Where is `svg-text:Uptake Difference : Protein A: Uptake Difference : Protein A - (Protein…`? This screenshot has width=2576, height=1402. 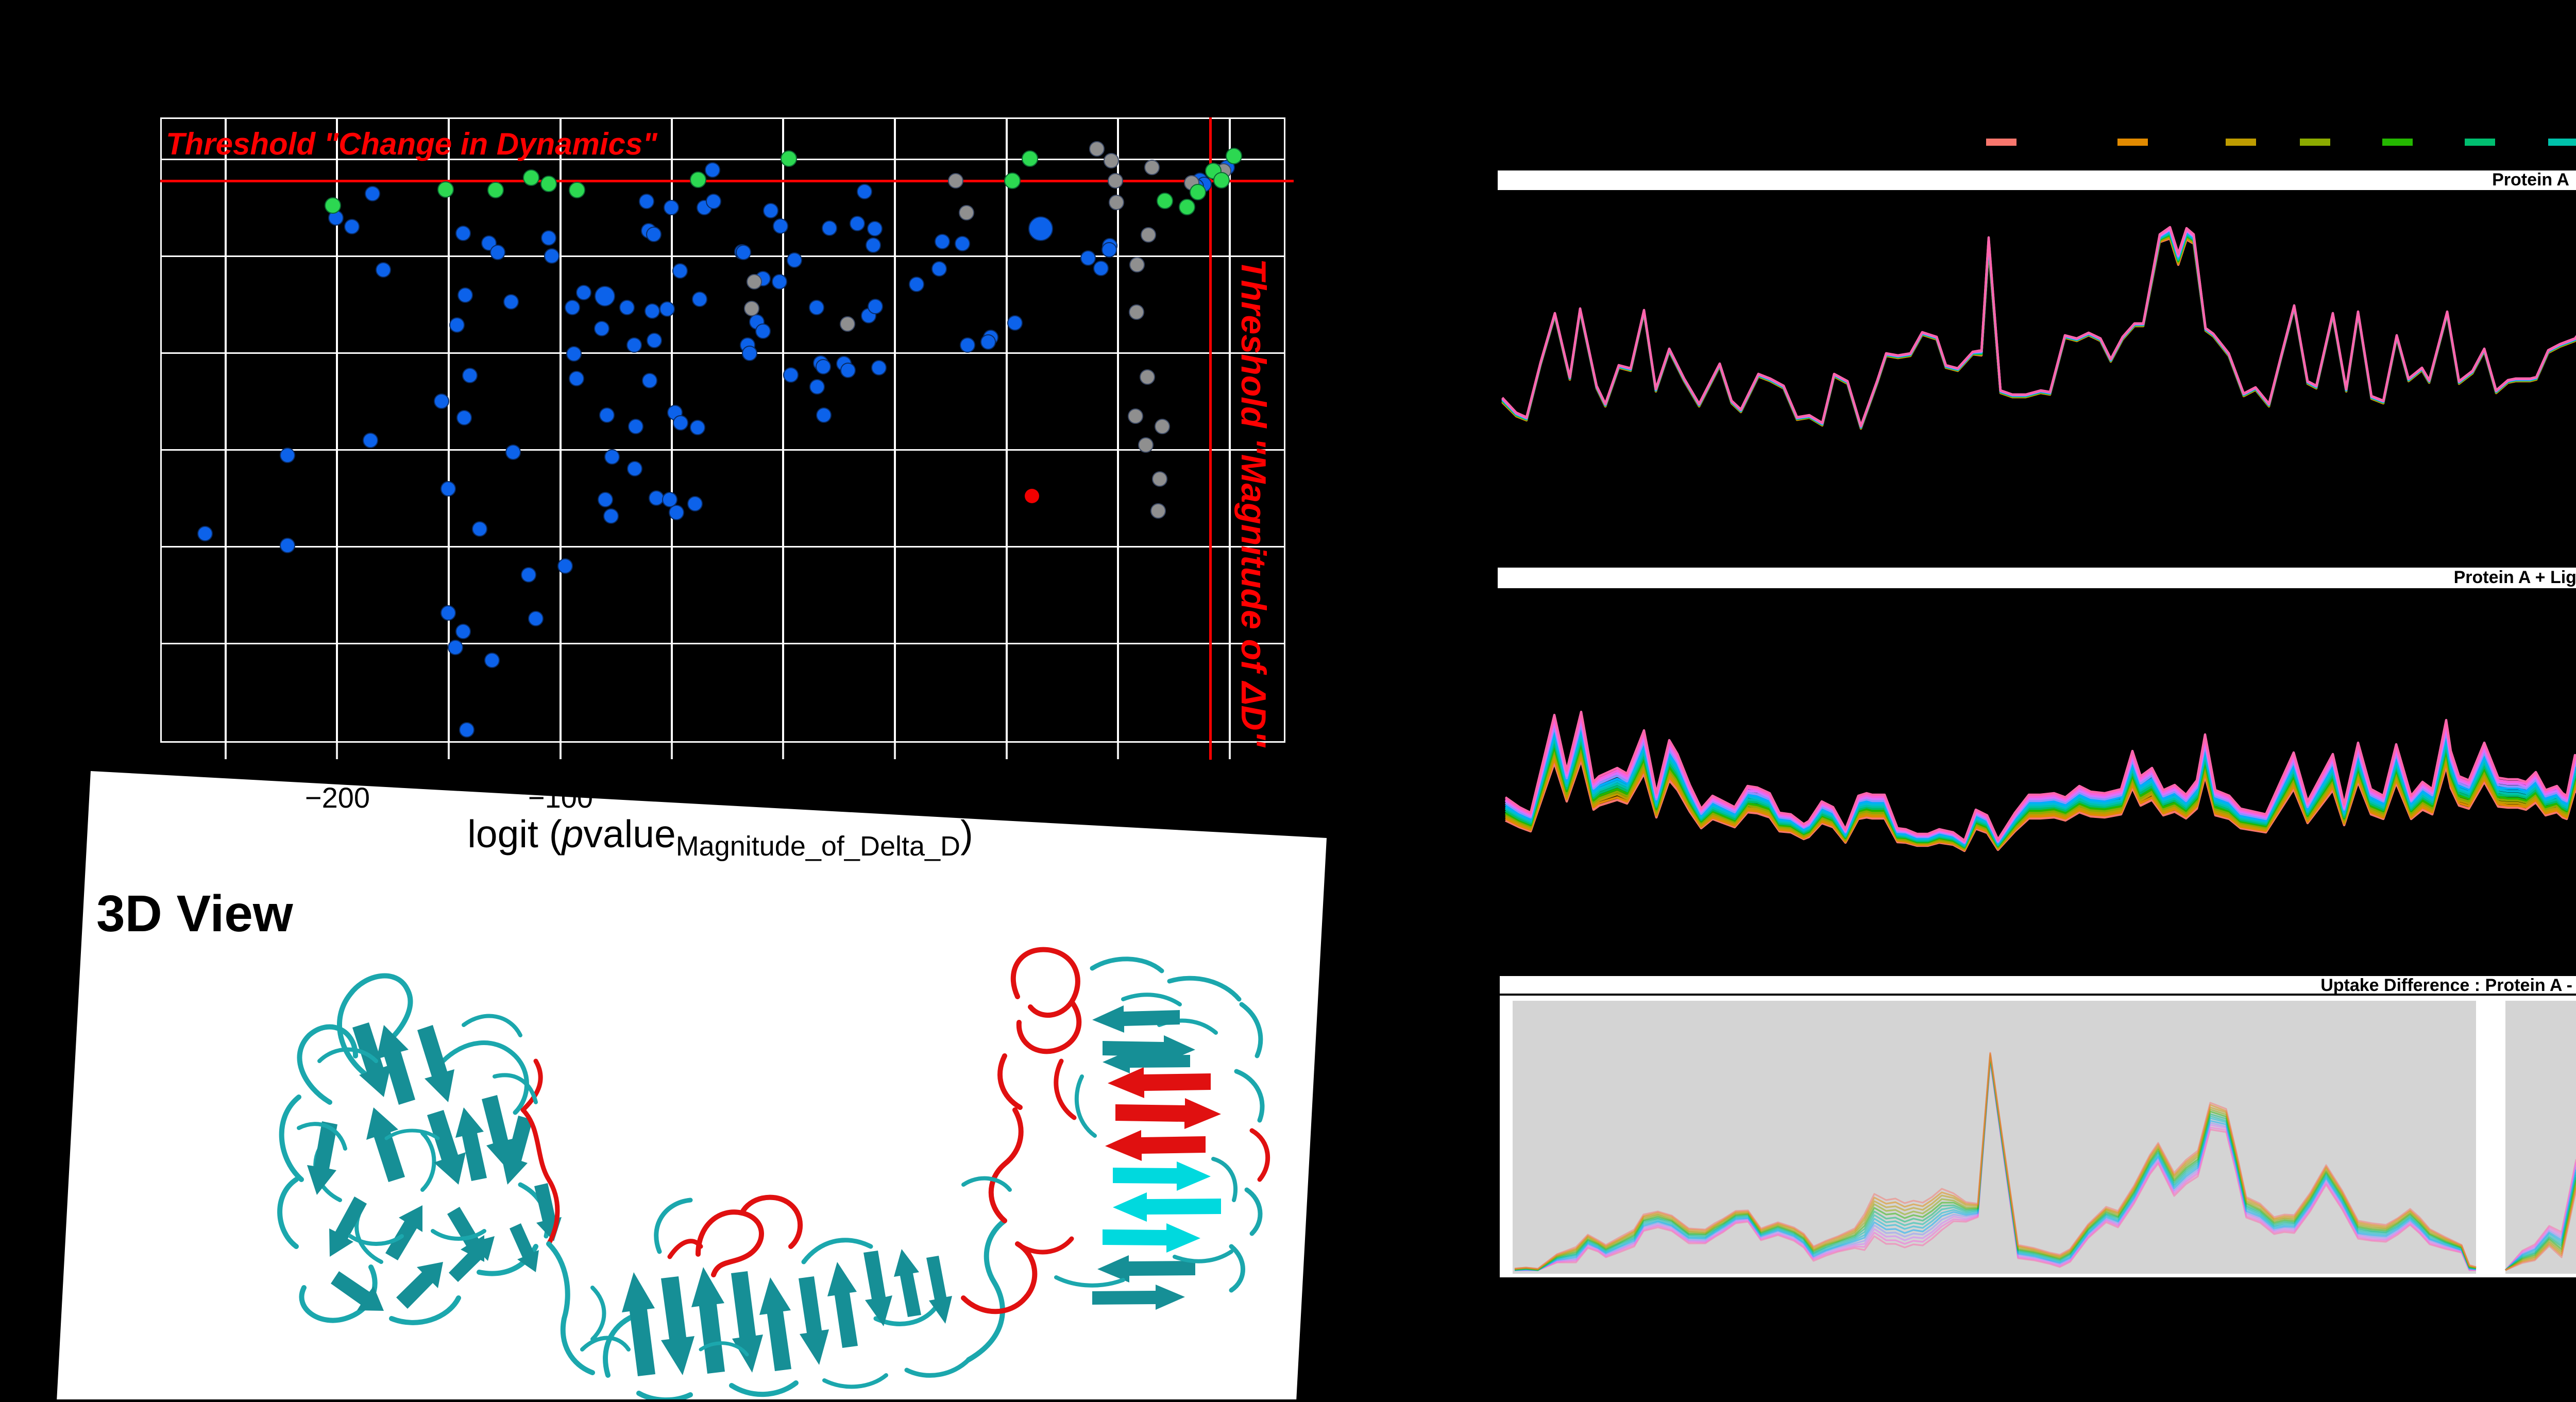
svg-text:Uptake Difference : Protein A: Uptake Difference : Protein A - (Protein… is located at coordinates (2448, 985).